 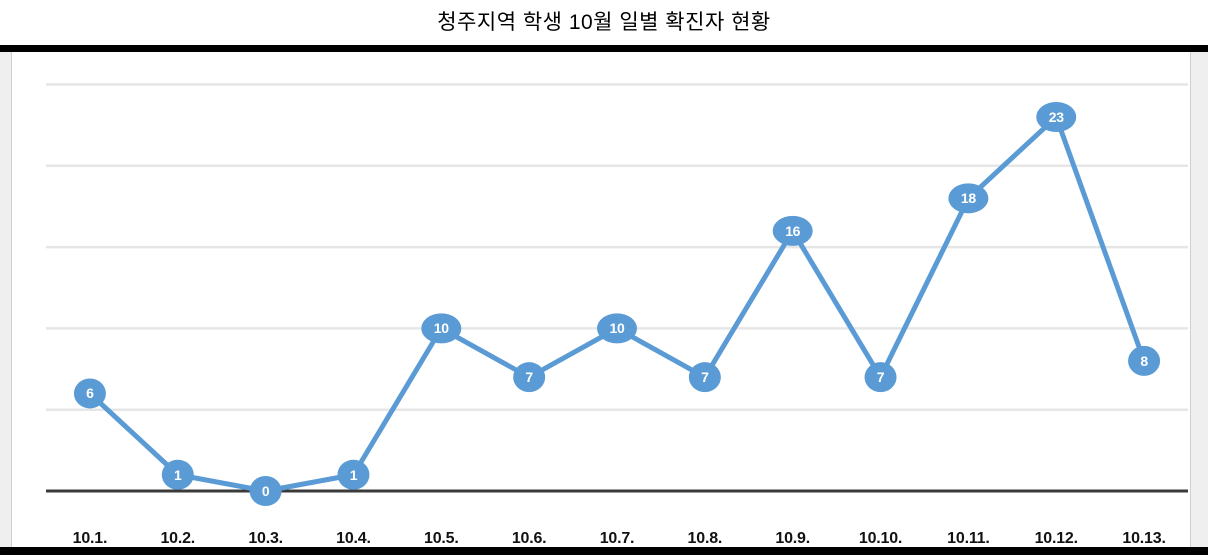 What do you see at coordinates (968, 538) in the screenshot?
I see `x-tick-label: 10.11.` at bounding box center [968, 538].